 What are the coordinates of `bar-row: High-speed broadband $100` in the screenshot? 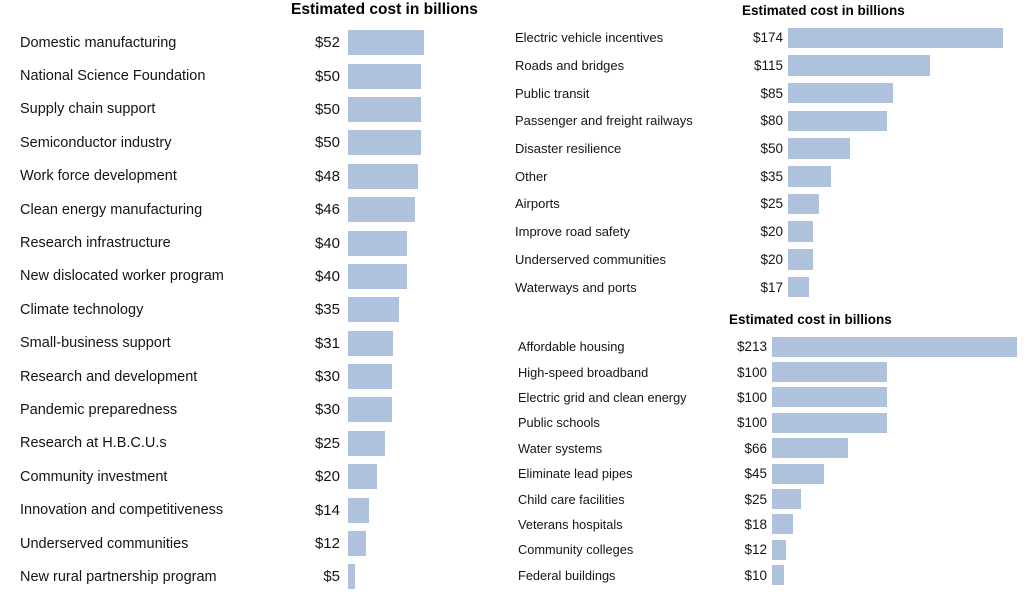 It's located at (767, 371).